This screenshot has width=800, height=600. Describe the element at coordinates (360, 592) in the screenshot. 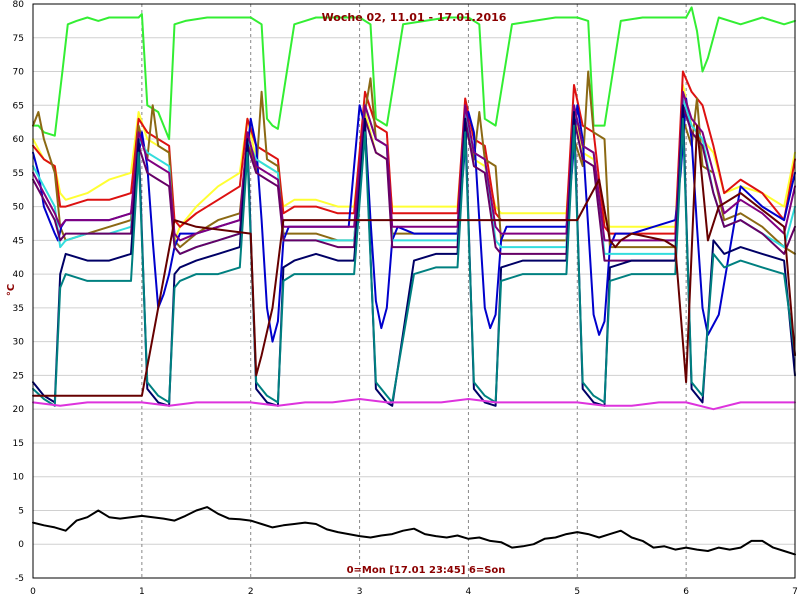

I see `x-tick-label: 3` at that location.